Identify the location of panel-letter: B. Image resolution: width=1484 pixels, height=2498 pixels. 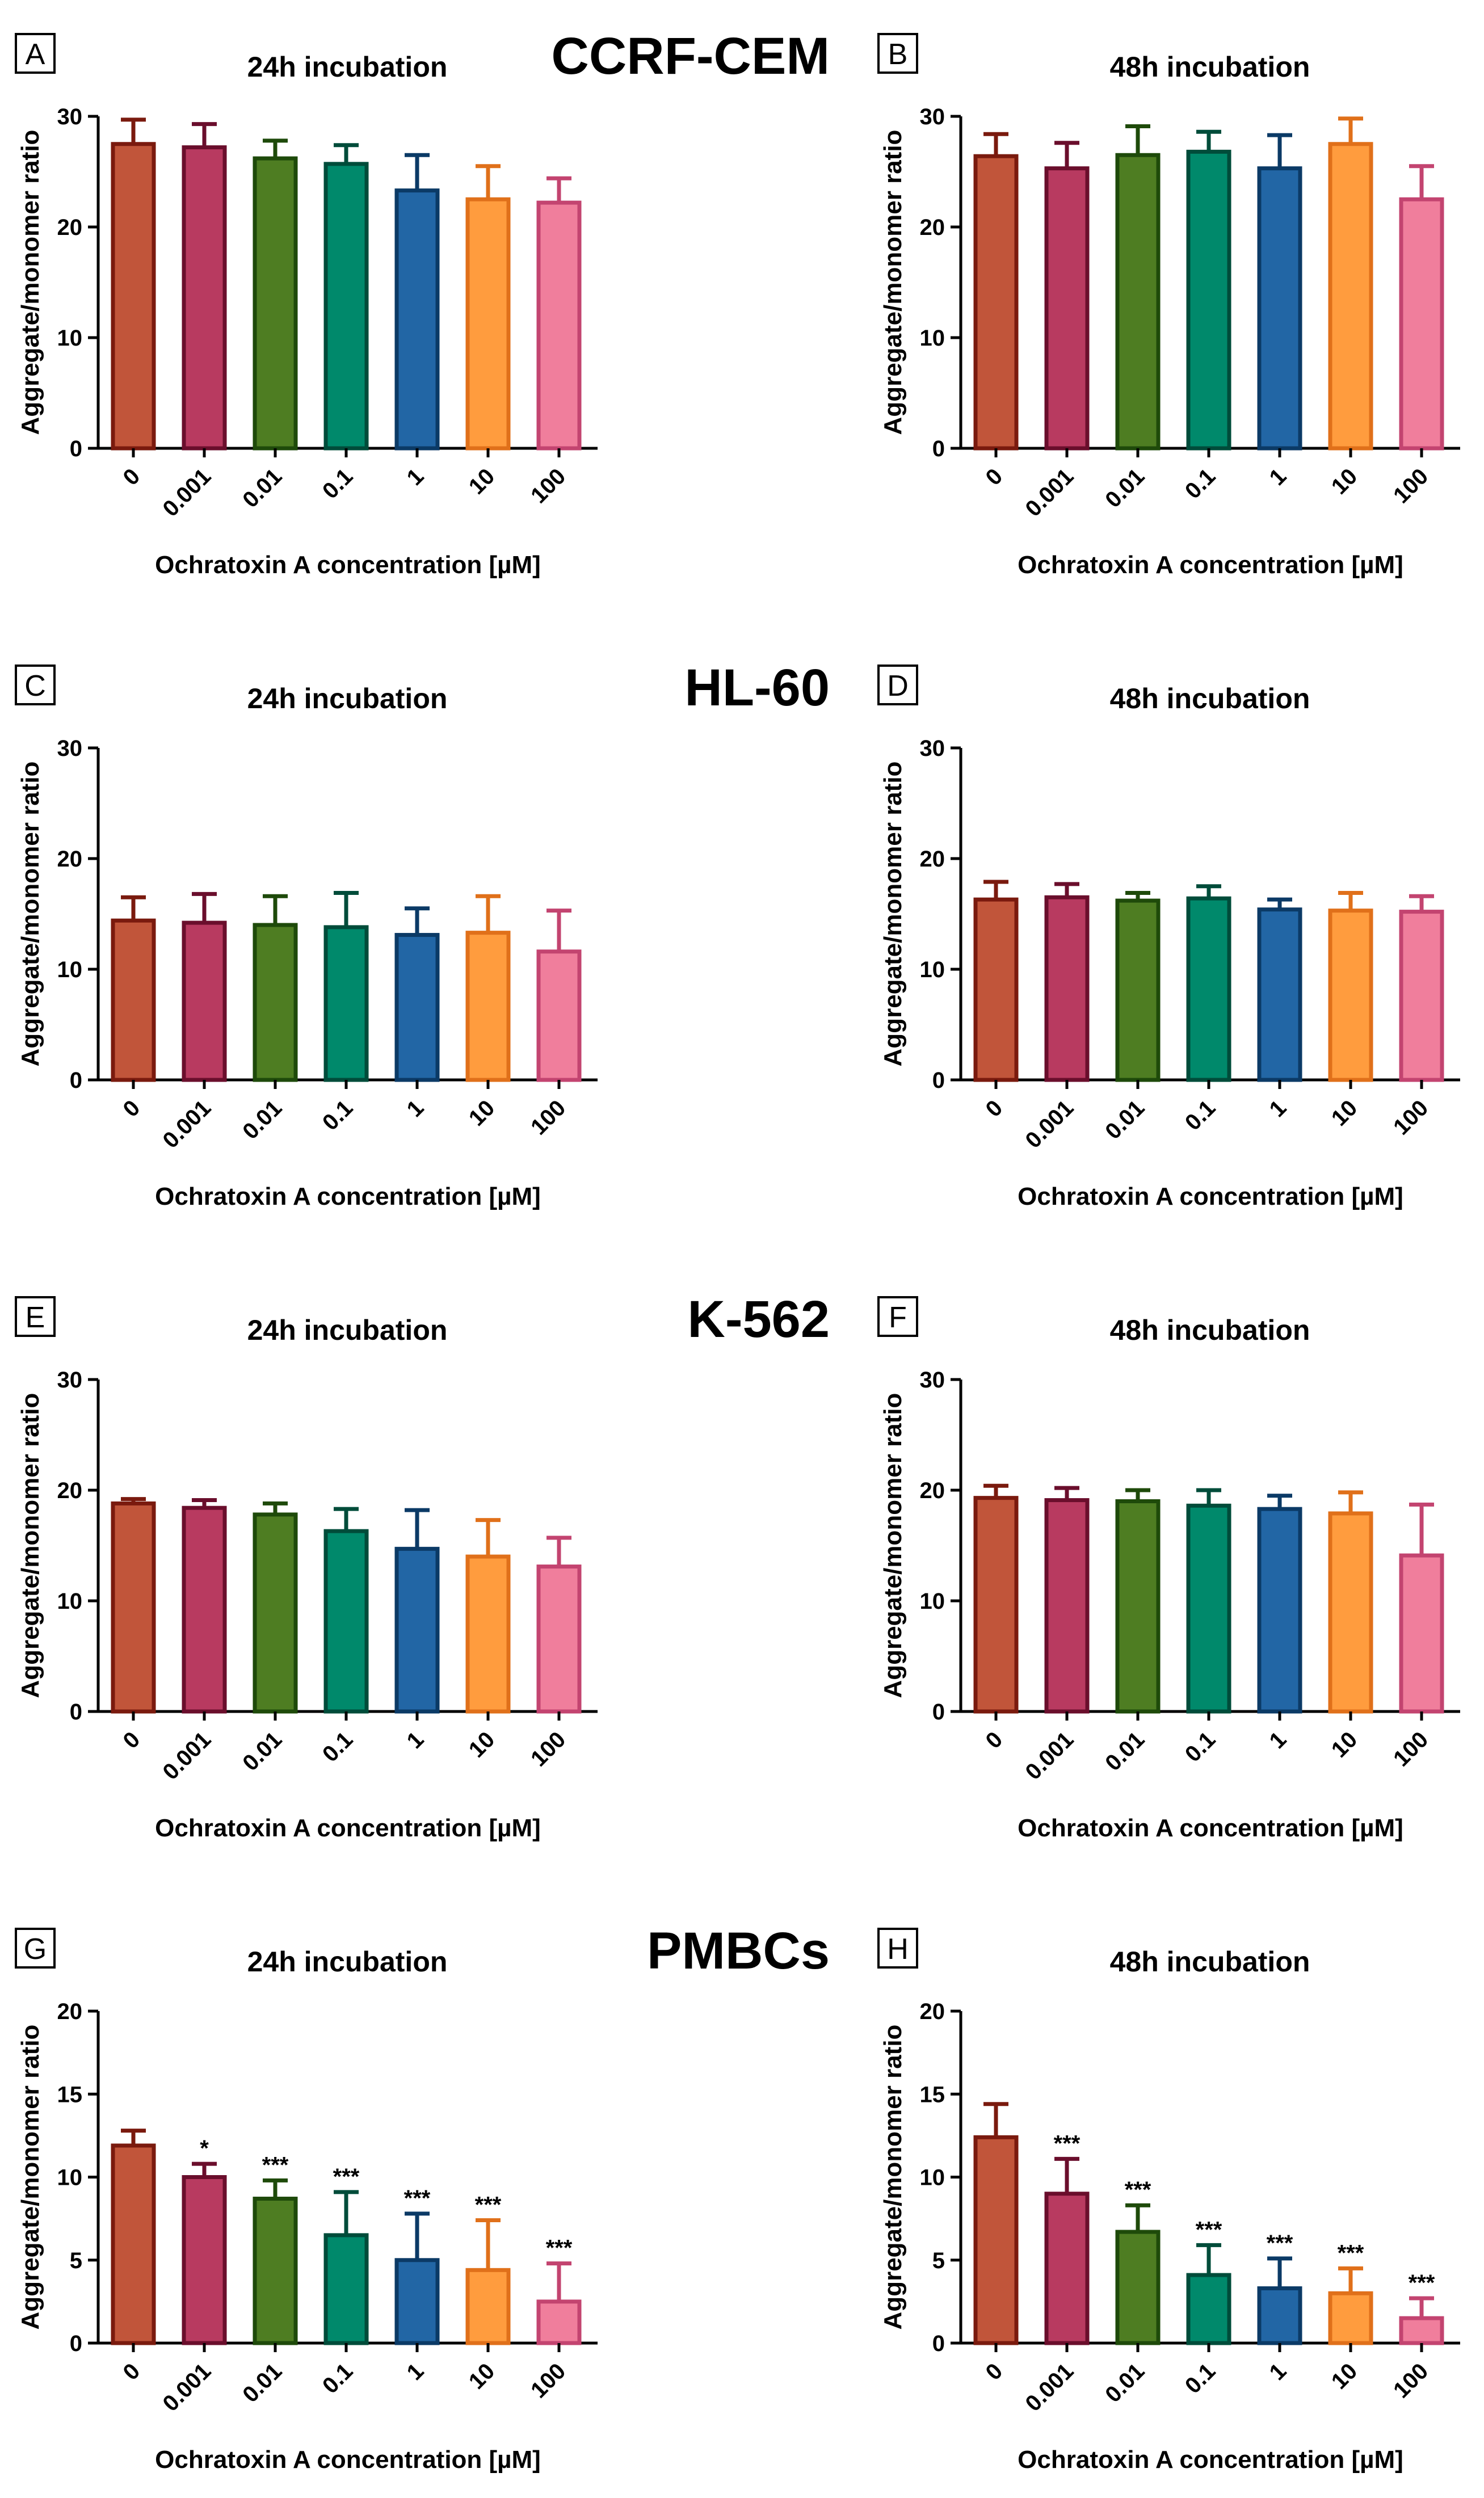
(898, 55).